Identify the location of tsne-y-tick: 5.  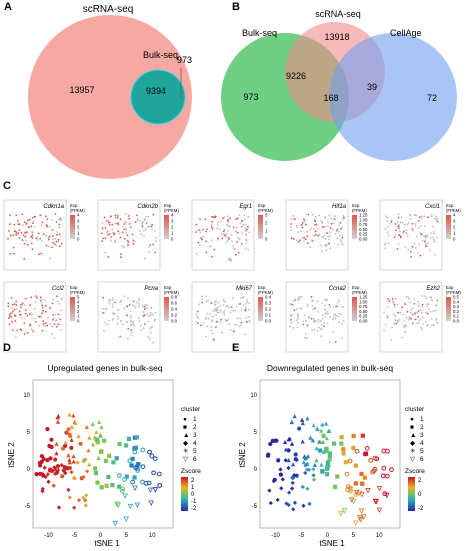
(29, 433).